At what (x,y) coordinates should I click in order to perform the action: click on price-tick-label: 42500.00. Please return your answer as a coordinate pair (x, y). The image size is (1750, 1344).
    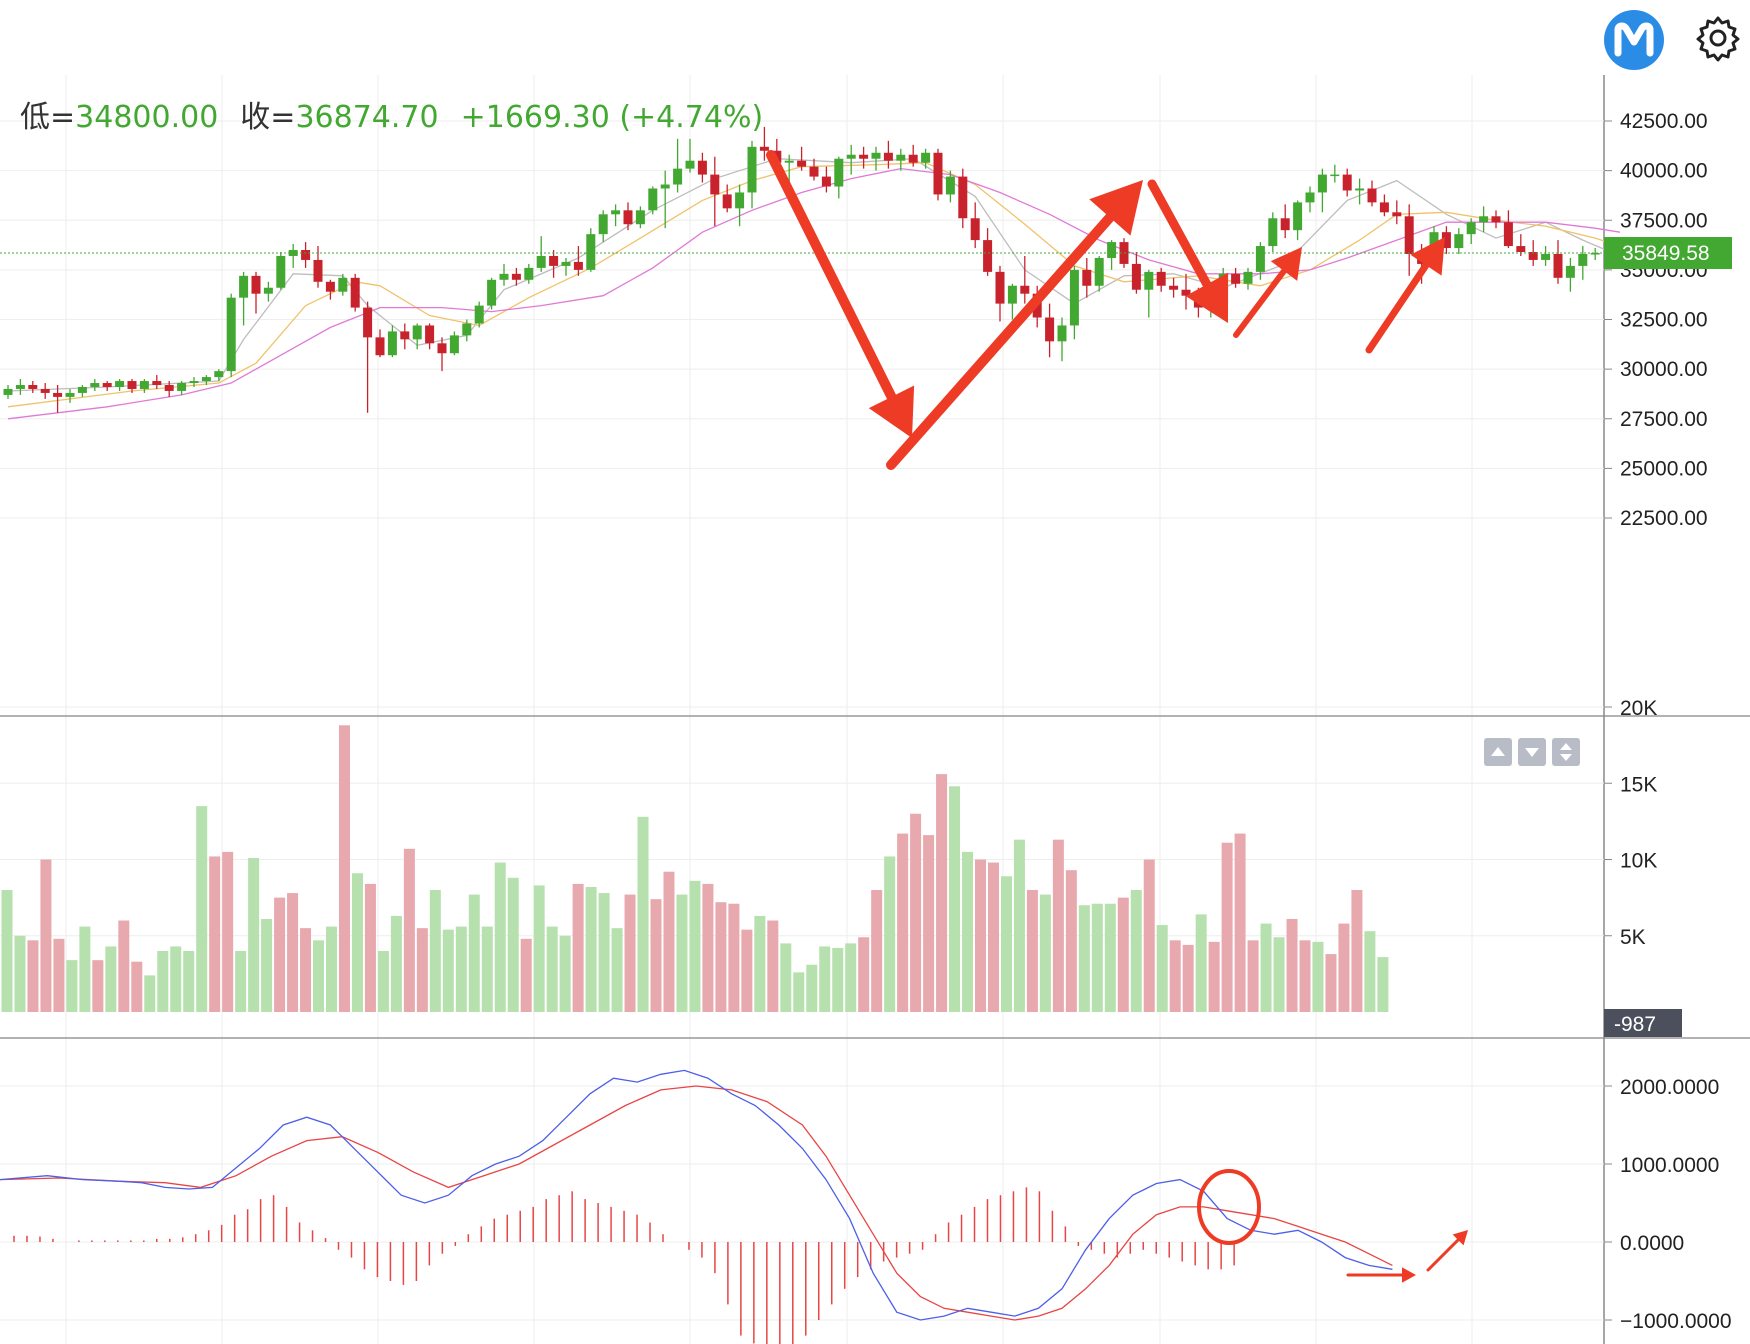
    Looking at the image, I should click on (1664, 121).